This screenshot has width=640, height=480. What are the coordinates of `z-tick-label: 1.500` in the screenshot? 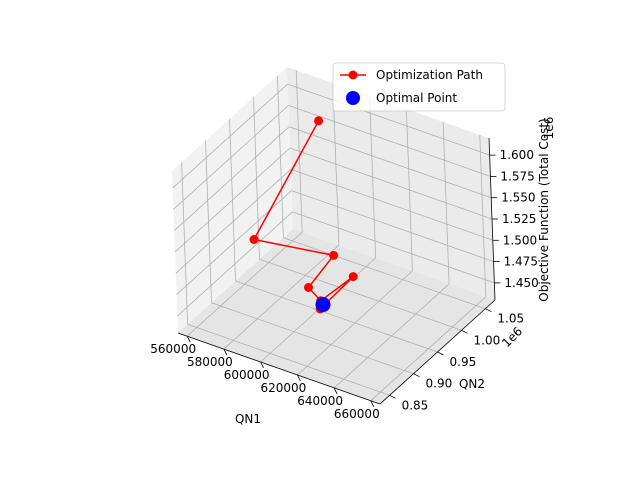 It's located at (520, 240).